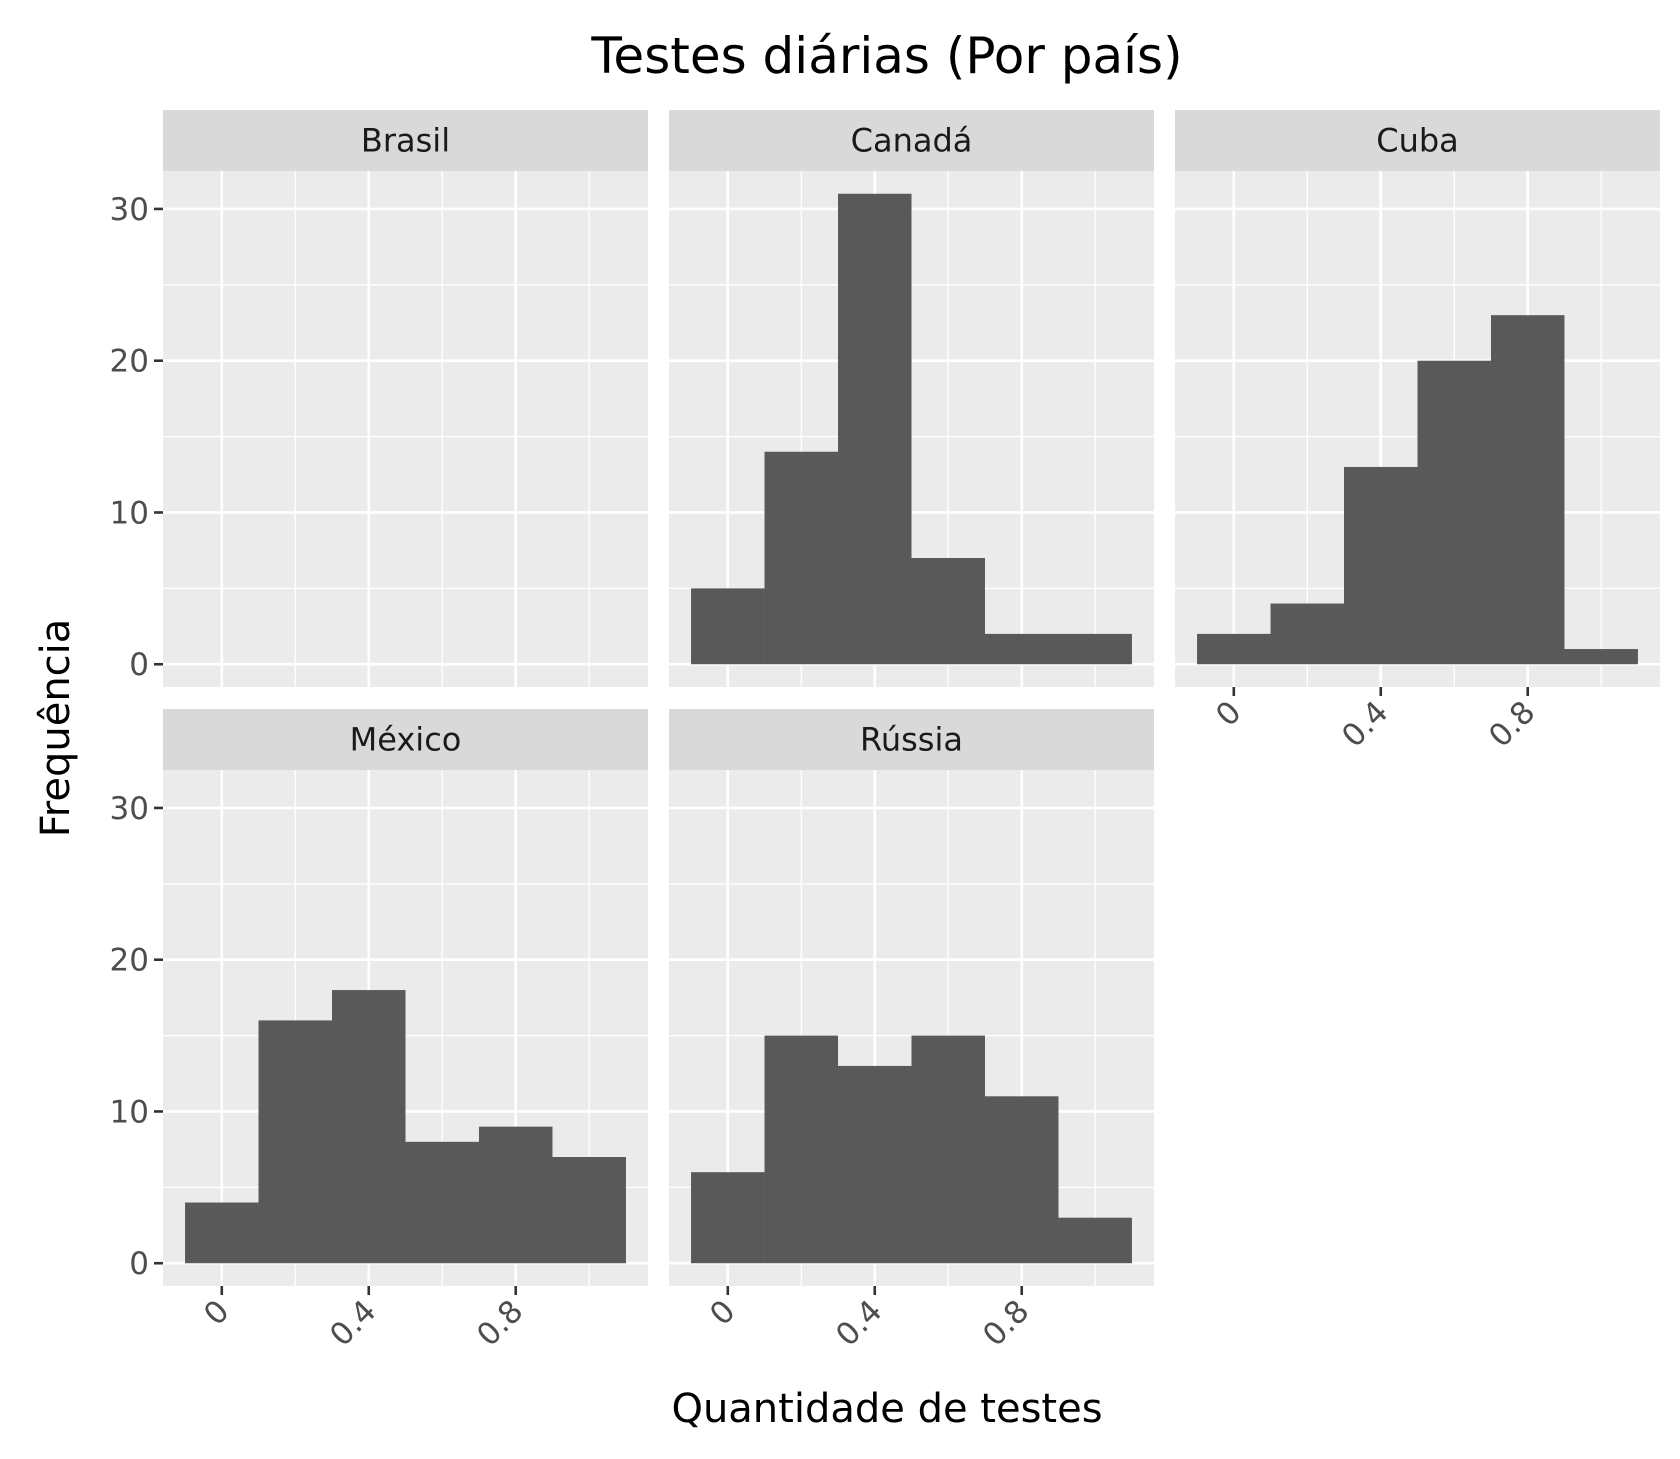 This screenshot has width=1680, height=1459. Describe the element at coordinates (911, 1031) in the screenshot. I see `facet-russia: Rússia 0 0.4 0.8` at that location.